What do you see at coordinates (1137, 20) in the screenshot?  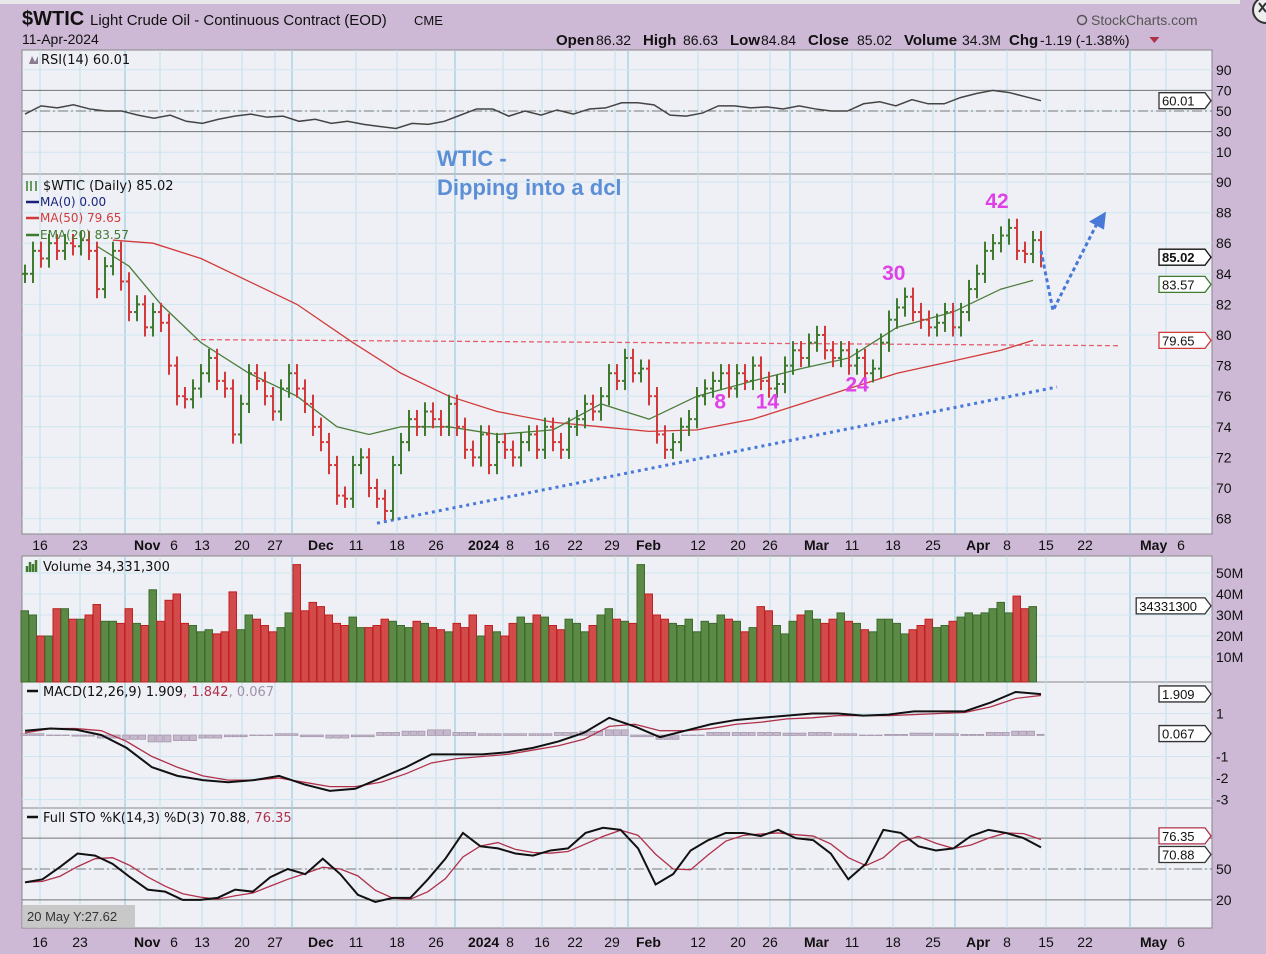 I see `brand-logo: StockCharts.com` at bounding box center [1137, 20].